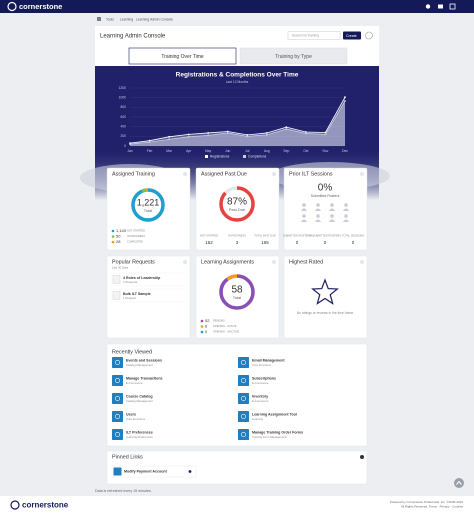  Describe the element at coordinates (209, 236) in the screenshot. I see `stat-label: NOT STARTED` at that location.